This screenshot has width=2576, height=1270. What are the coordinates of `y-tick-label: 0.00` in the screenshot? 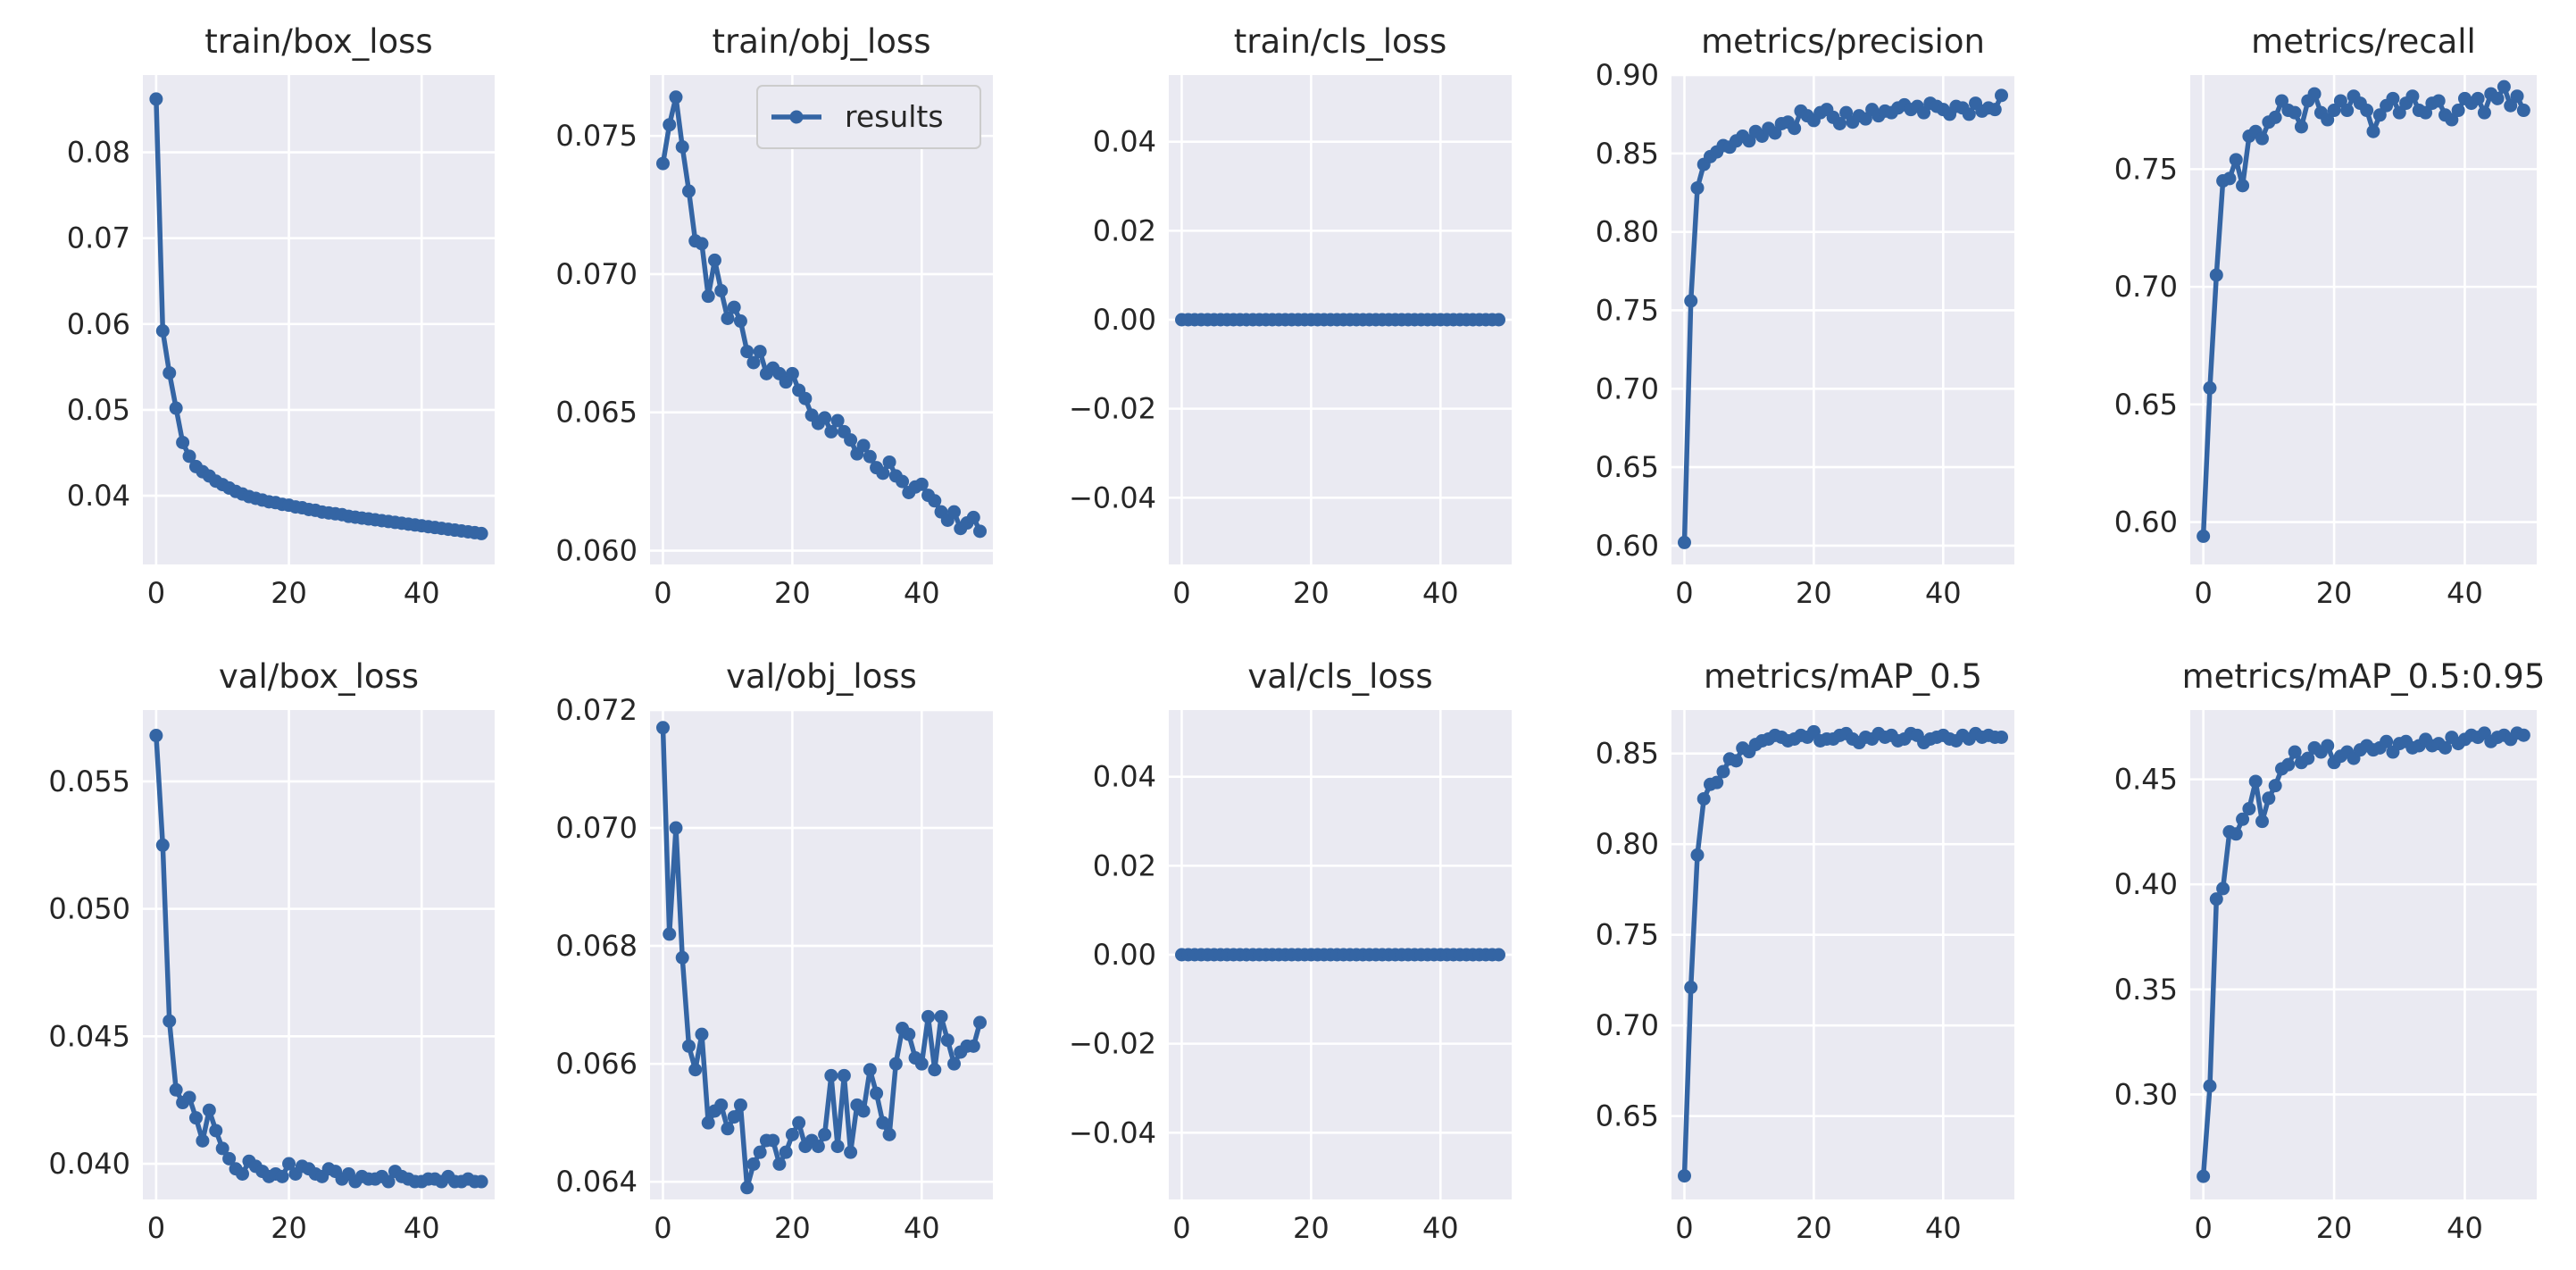 It's located at (1124, 320).